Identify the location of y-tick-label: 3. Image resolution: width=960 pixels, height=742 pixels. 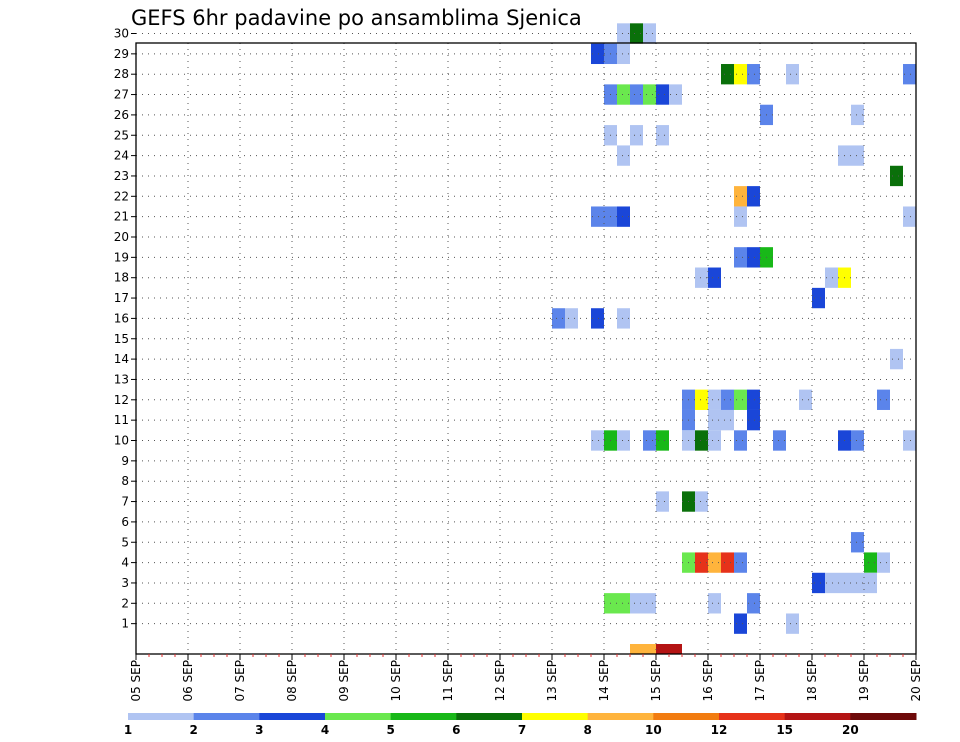
(125, 583).